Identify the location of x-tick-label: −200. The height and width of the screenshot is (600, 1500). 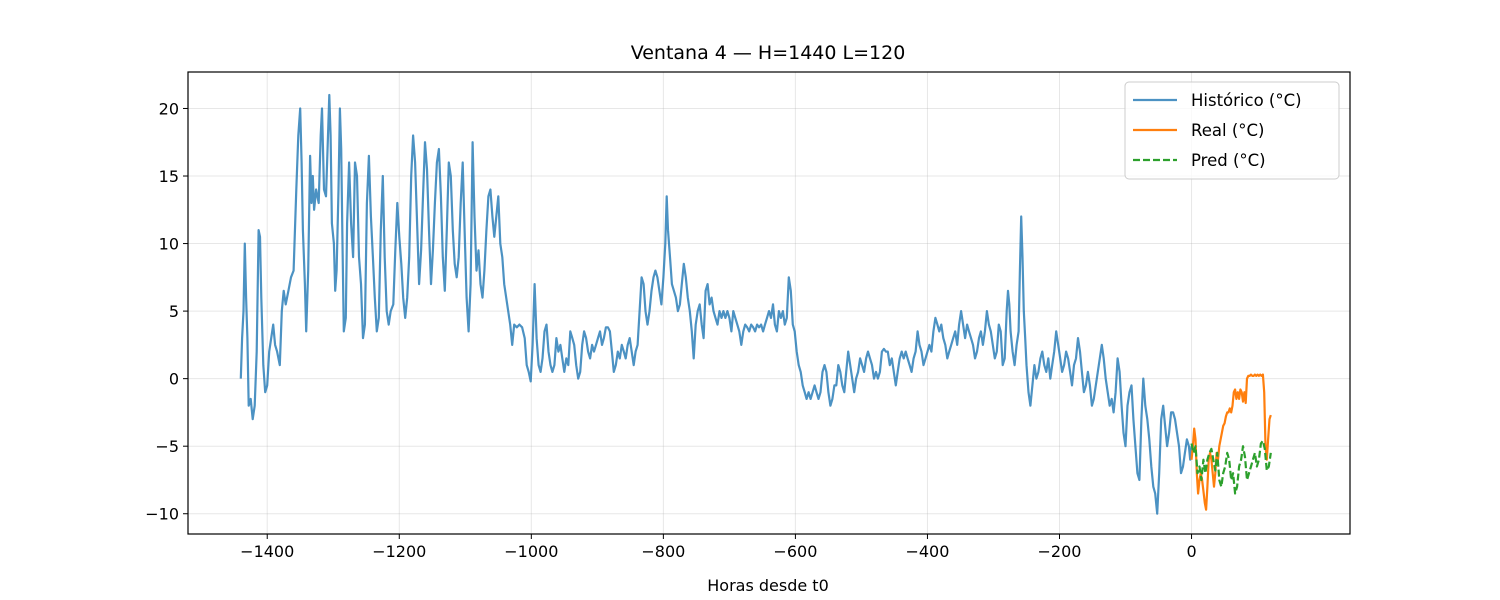
(1060, 551).